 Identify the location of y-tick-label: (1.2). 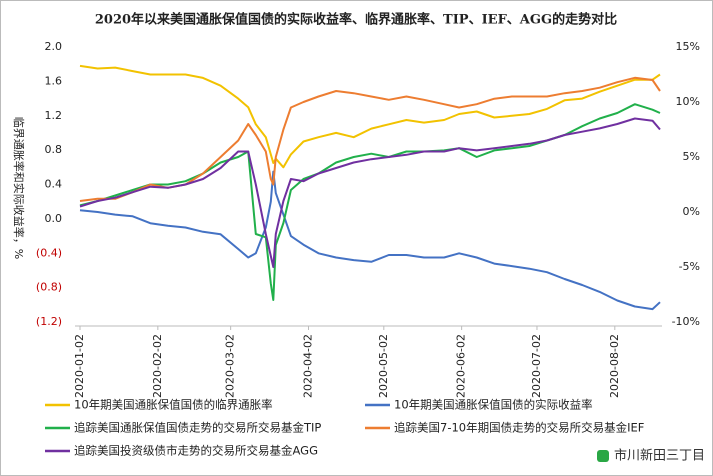
(49, 321).